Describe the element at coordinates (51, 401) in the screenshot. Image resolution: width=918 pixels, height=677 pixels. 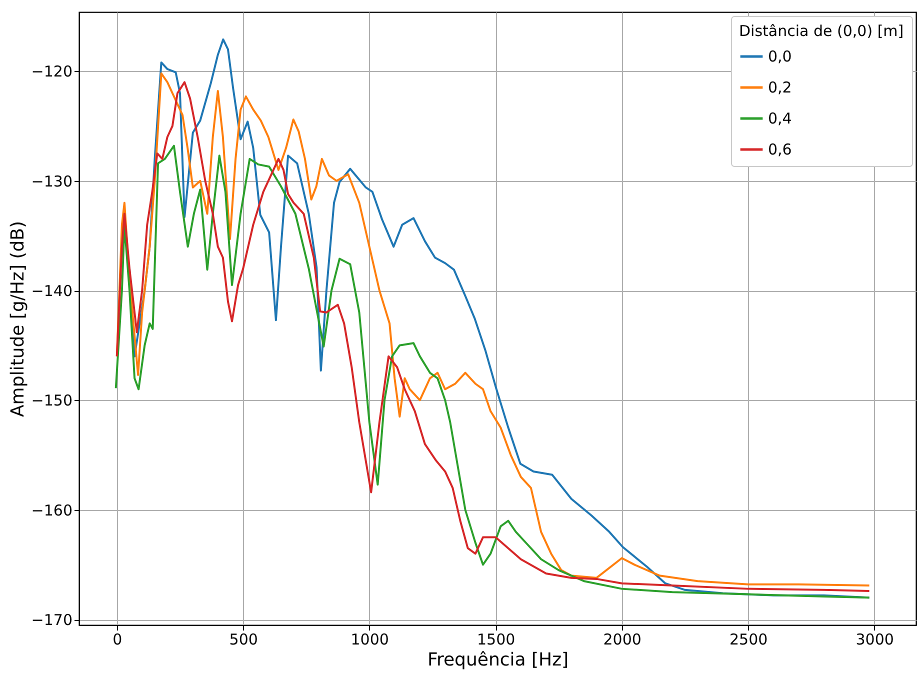
I see `y-tick-label: −150` at that location.